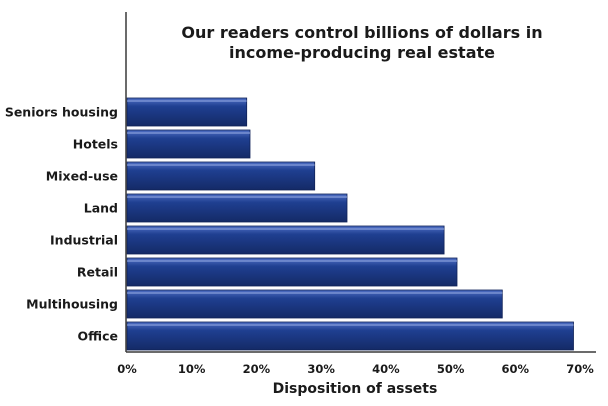 The height and width of the screenshot is (406, 608). What do you see at coordinates (72, 304) in the screenshot?
I see `category-label: Multihousing` at bounding box center [72, 304].